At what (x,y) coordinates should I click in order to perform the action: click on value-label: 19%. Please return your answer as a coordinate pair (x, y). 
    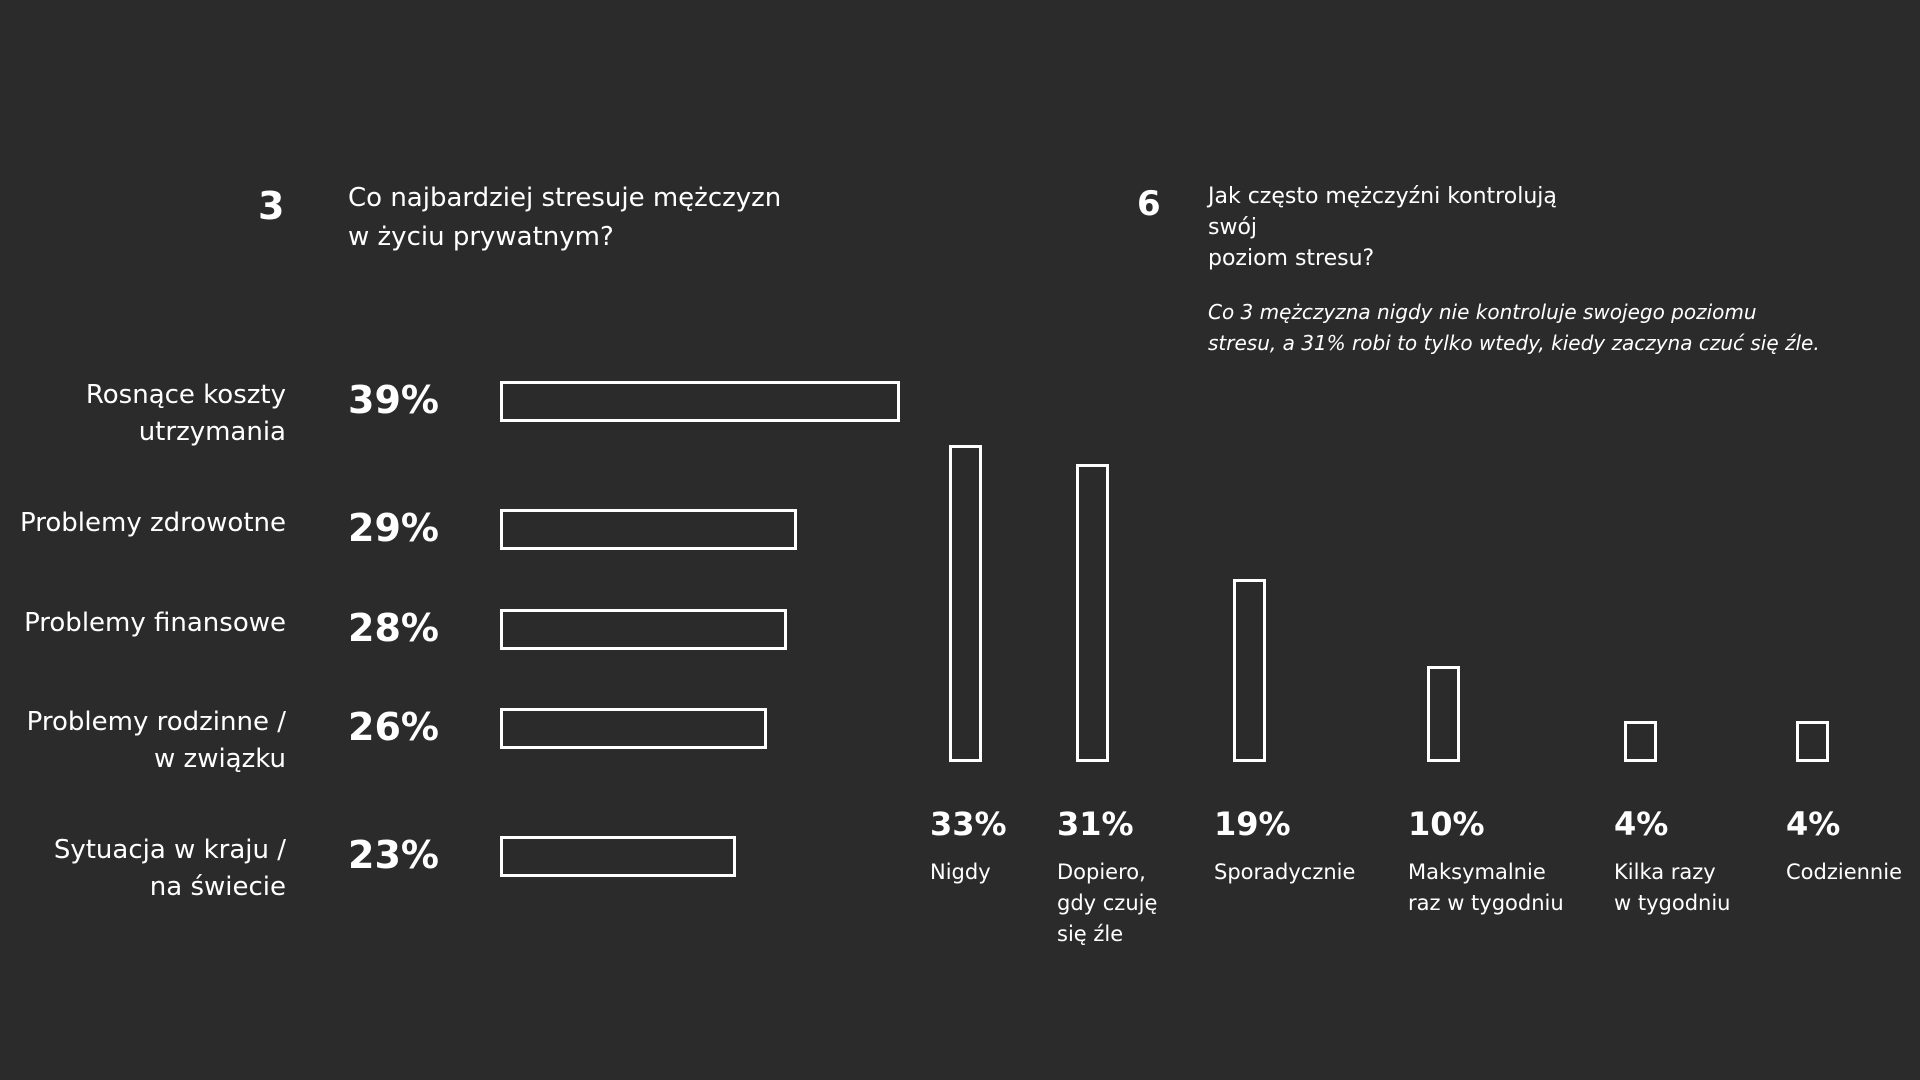
    Looking at the image, I should click on (1252, 824).